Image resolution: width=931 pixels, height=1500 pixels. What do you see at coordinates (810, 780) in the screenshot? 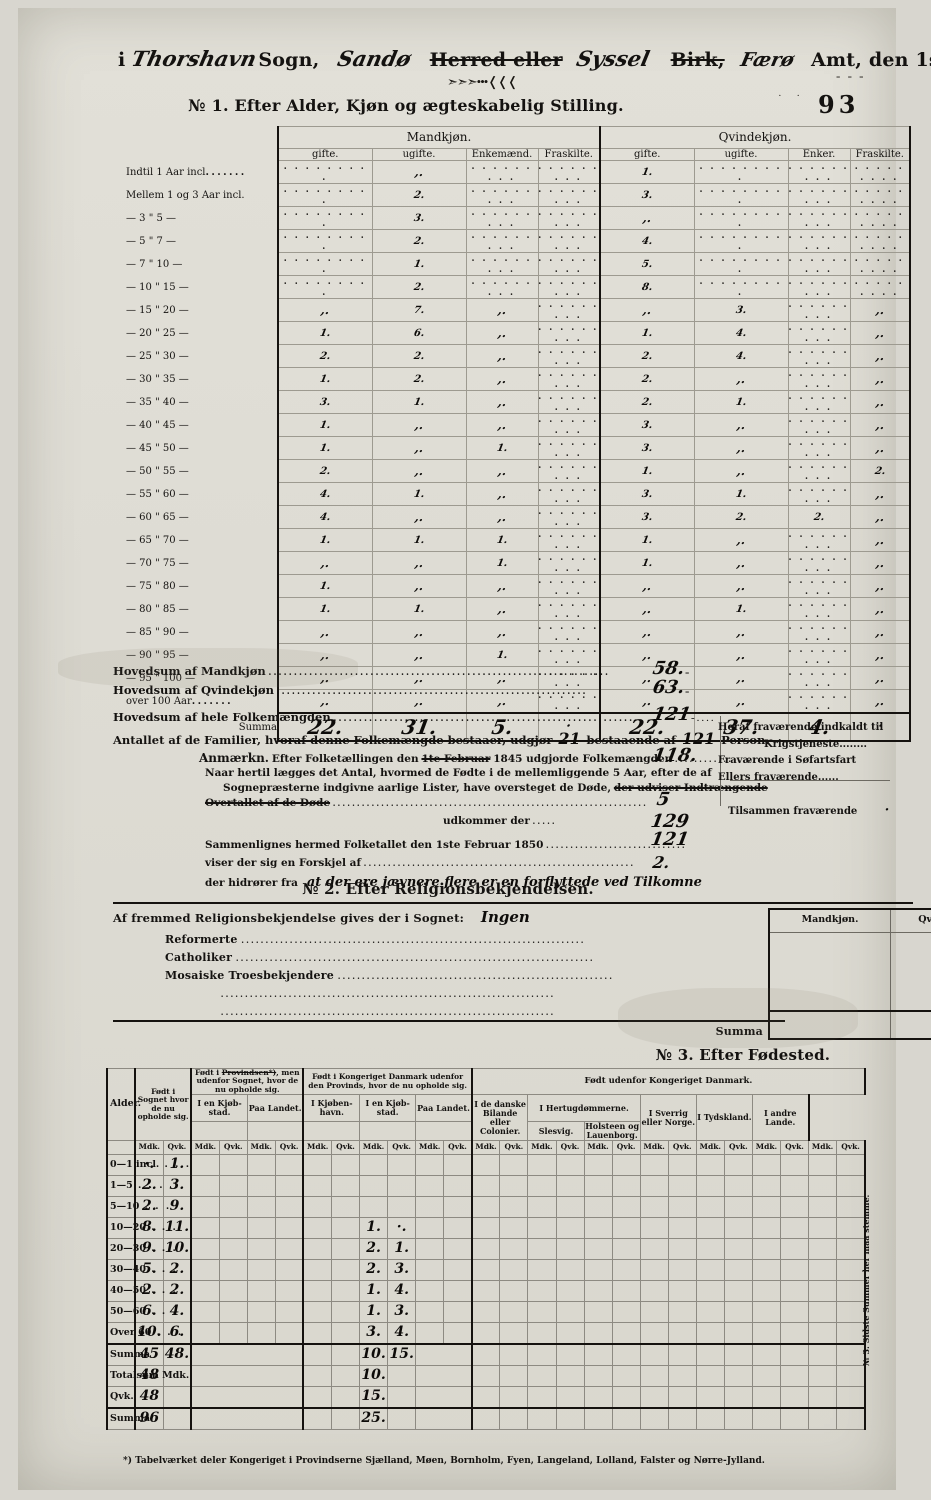
I see `right-notes-rule` at bounding box center [810, 780].